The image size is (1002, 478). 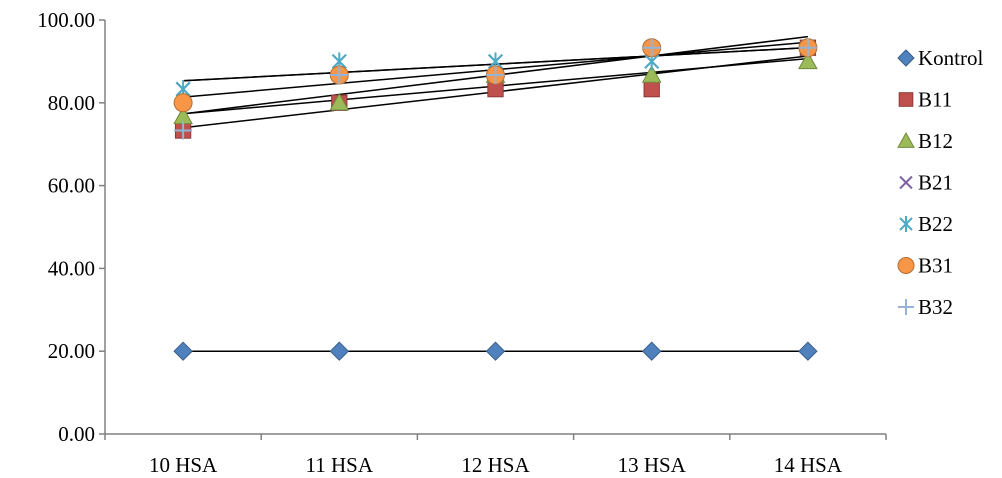 I want to click on legend-item-b22: B22, so click(x=926, y=224).